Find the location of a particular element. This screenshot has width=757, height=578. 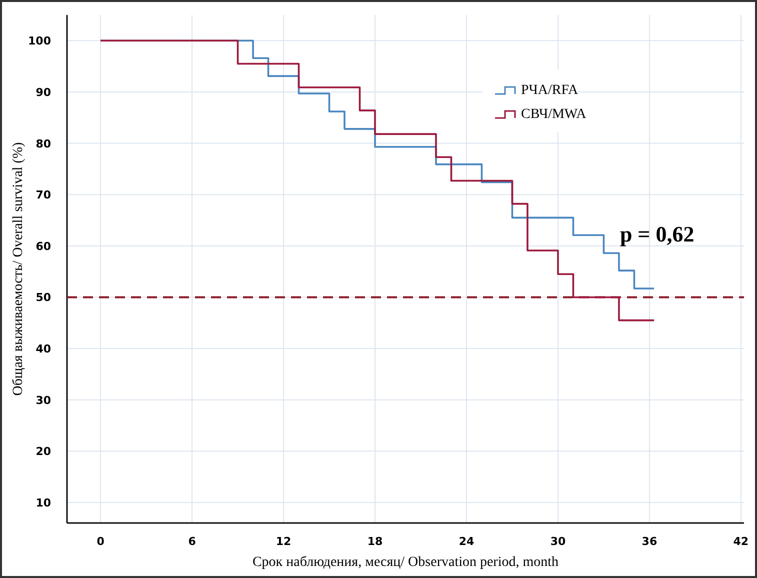

x-tick-label: 18 is located at coordinates (375, 541).